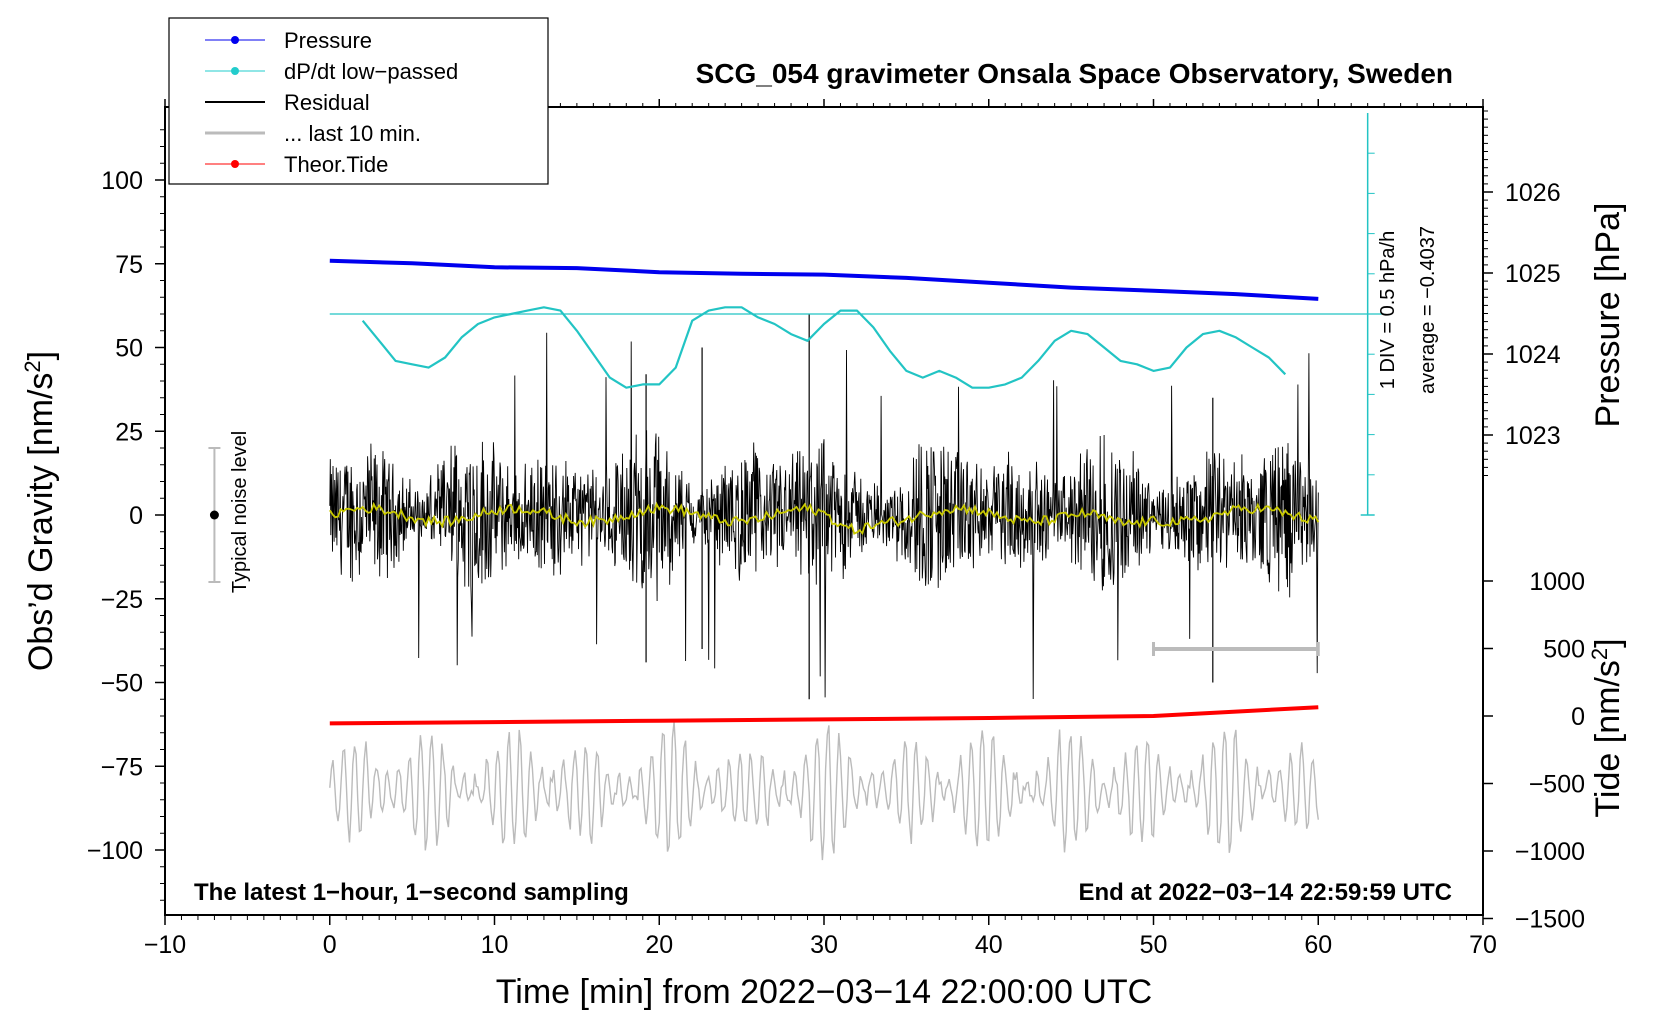 This screenshot has height=1020, width=1660. Describe the element at coordinates (352, 133) in the screenshot. I see `legend-last10-label: ... last 10 min.` at that location.